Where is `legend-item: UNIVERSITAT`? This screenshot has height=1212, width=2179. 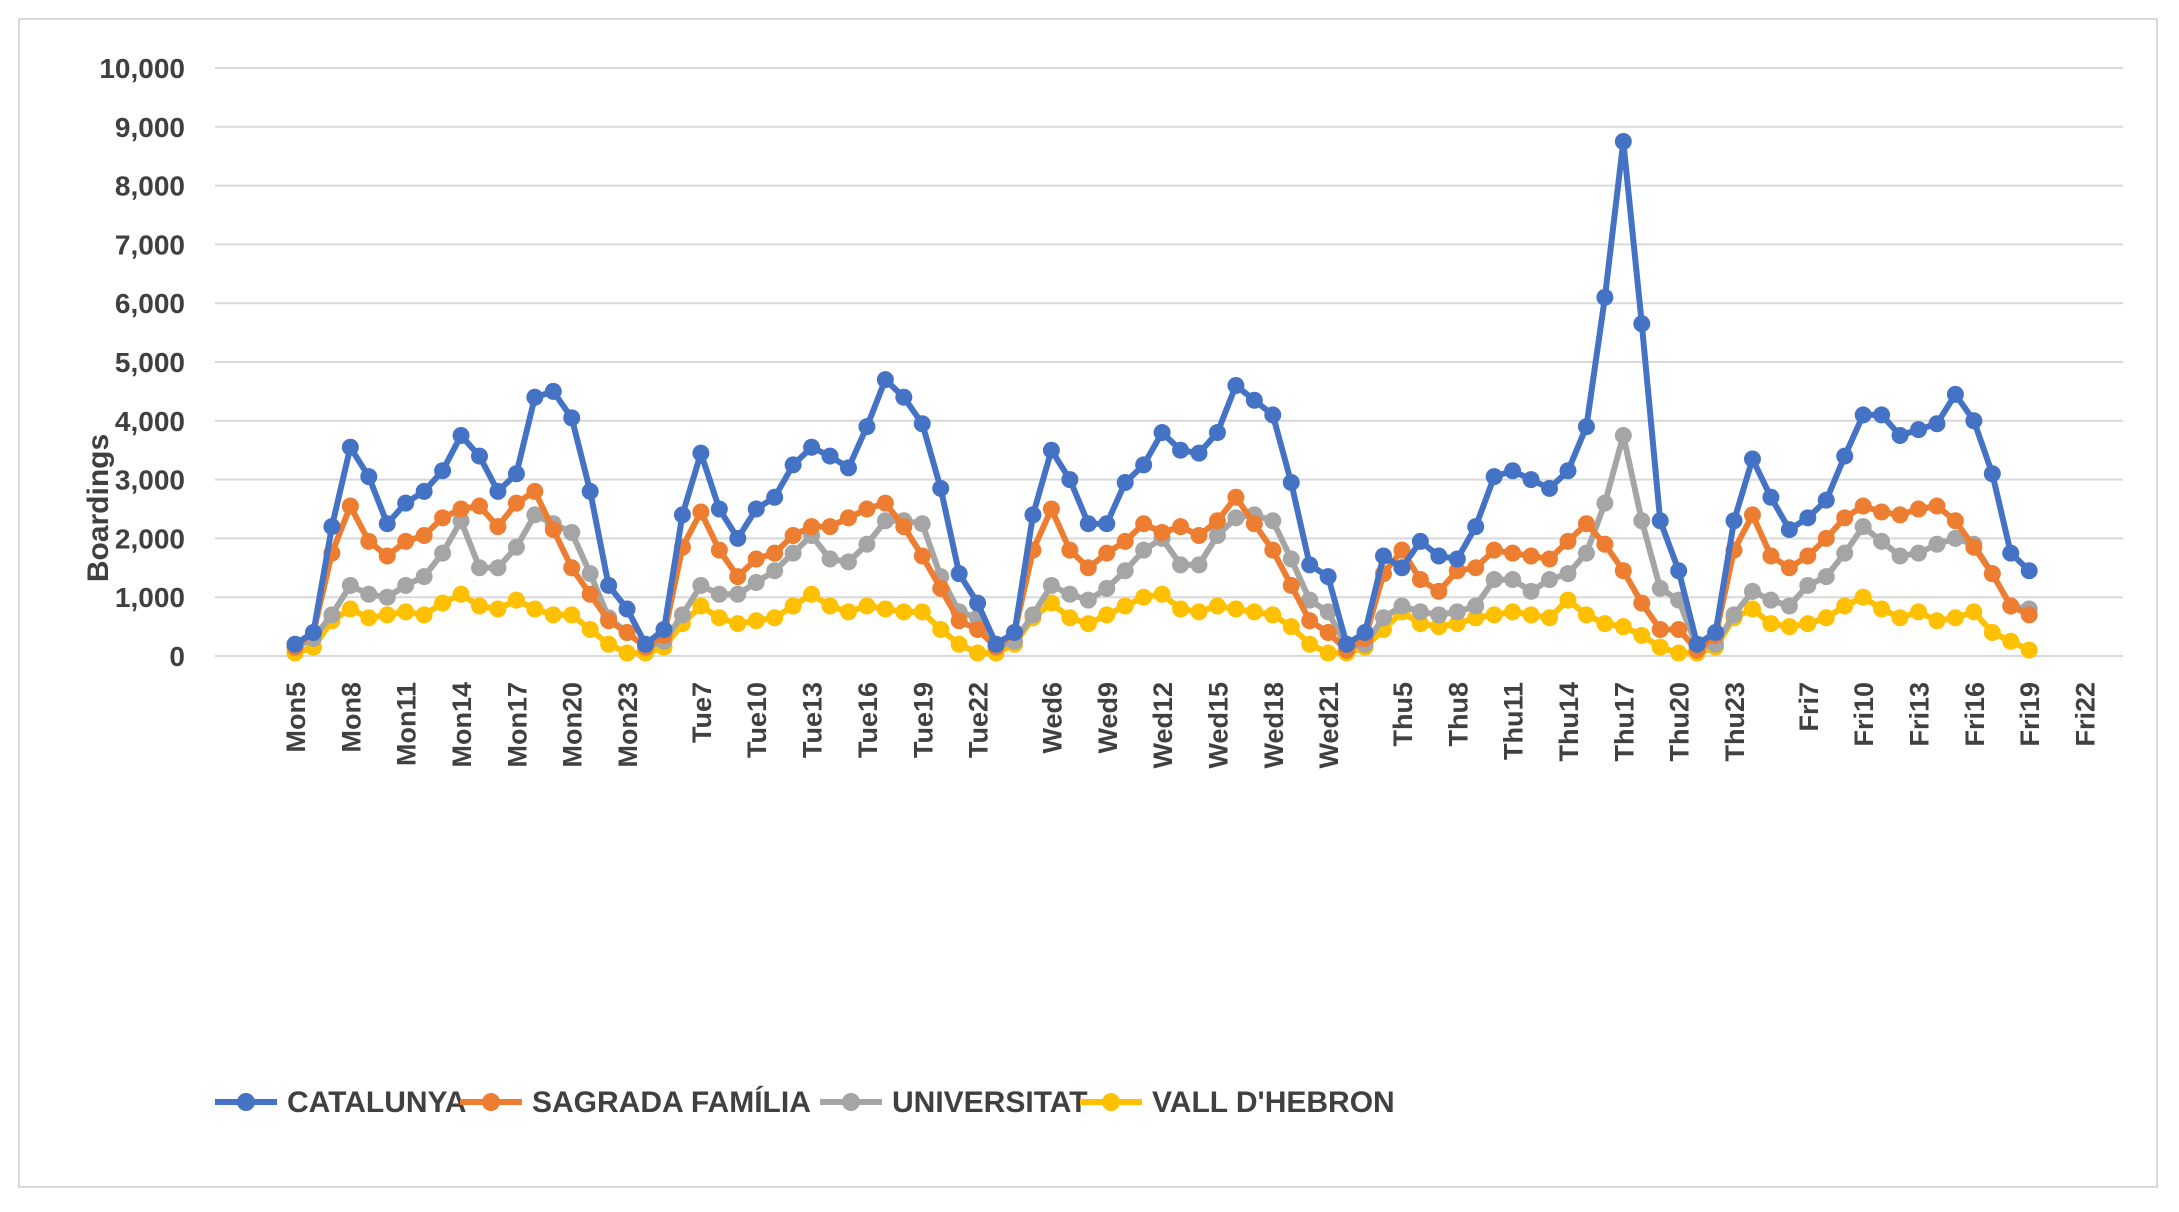
legend-item: UNIVERSITAT is located at coordinates (954, 1102).